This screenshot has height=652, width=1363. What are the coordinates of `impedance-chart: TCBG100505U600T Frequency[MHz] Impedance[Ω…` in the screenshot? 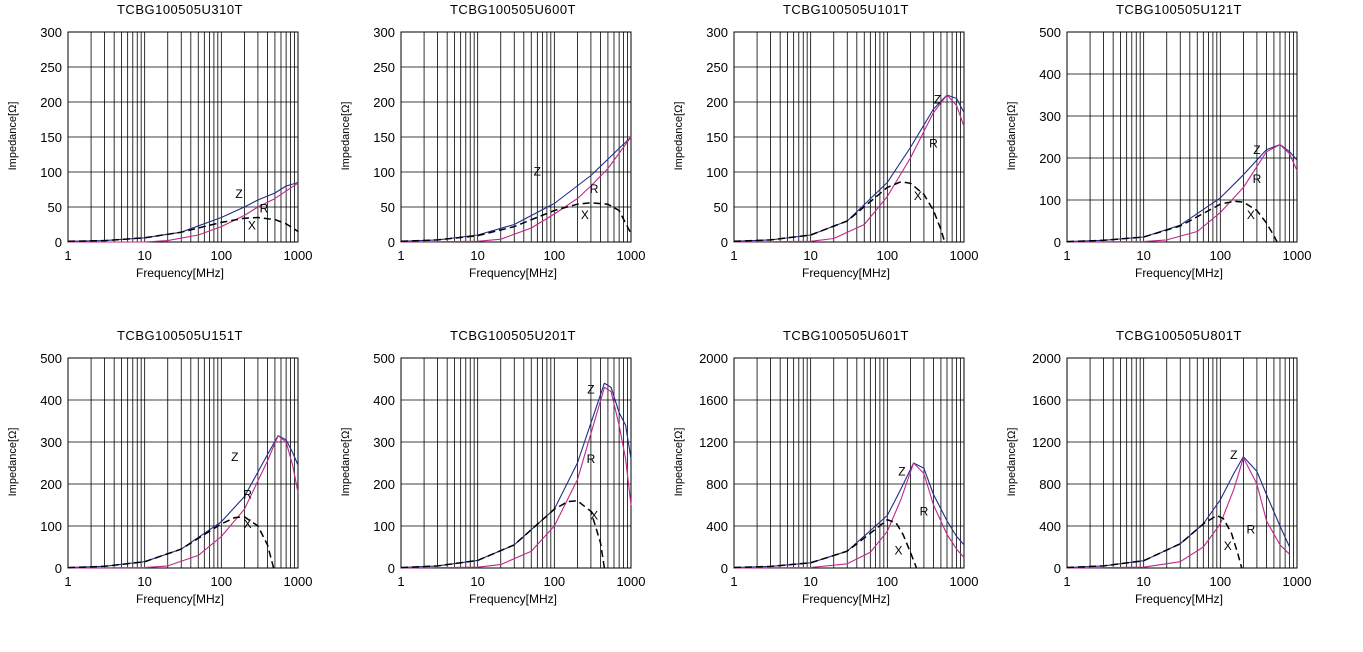 It's located at (503, 163).